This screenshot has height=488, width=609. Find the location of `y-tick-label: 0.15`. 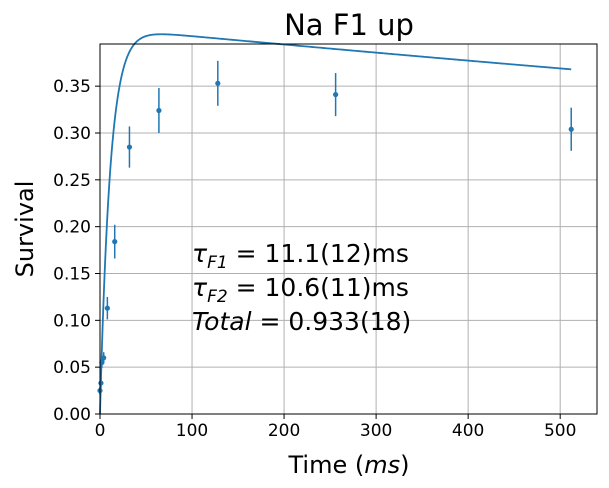

y-tick-label: 0.15 is located at coordinates (72, 274).